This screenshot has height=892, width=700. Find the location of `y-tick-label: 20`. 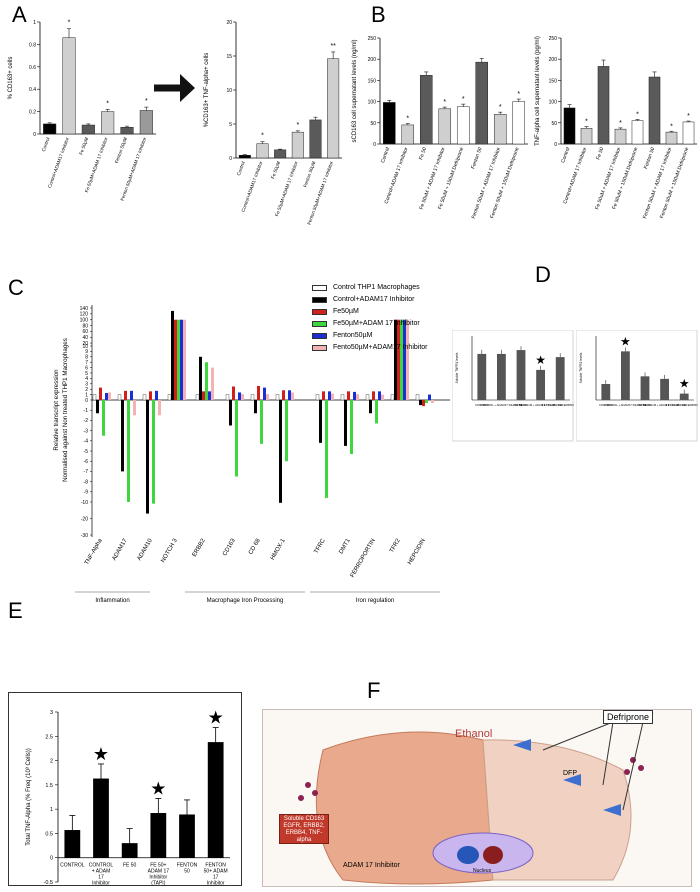

y-tick-label: 20 is located at coordinates (229, 23).